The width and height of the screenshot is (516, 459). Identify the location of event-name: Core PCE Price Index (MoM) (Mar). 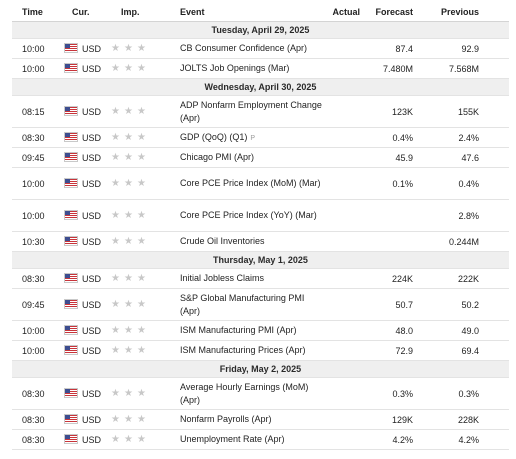
(250, 183).